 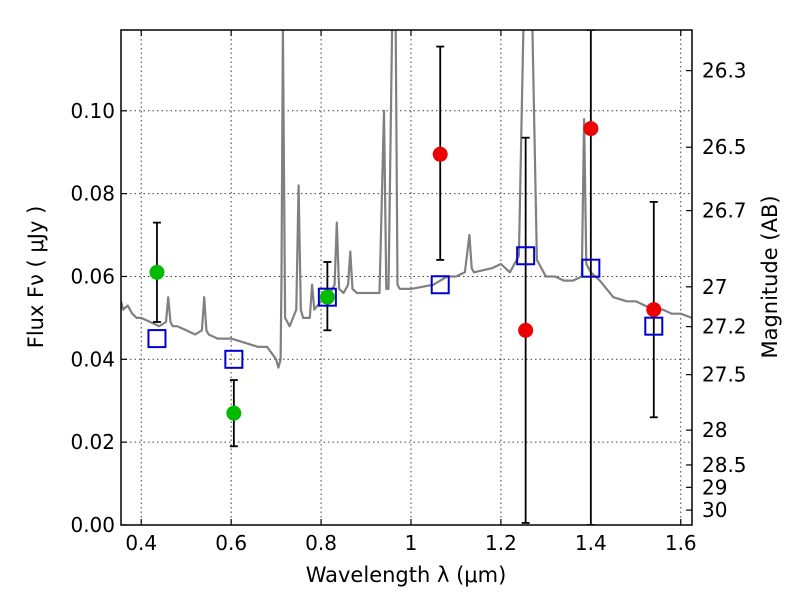 I want to click on y-tick-label: 0.04, so click(x=92, y=359).